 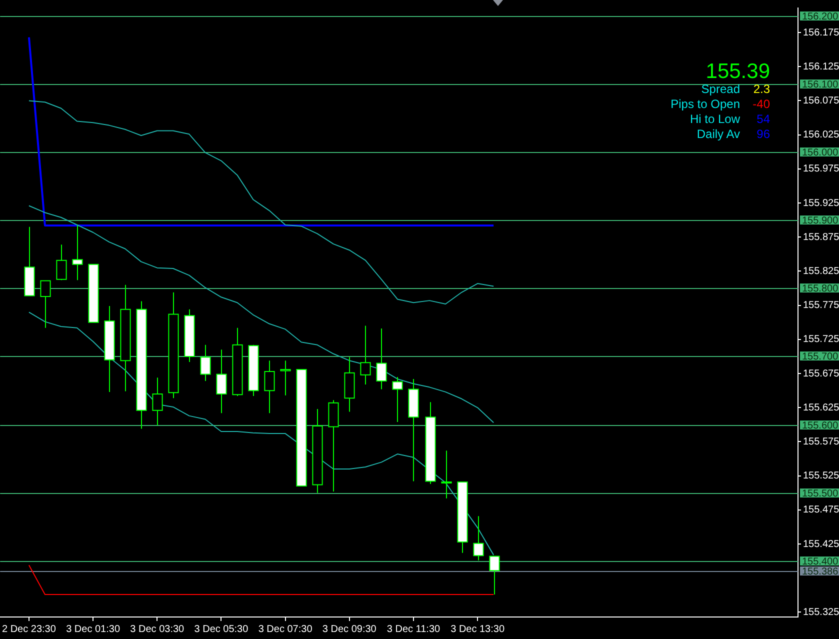 What do you see at coordinates (820, 220) in the screenshot?
I see `ref-line-label: 155.900` at bounding box center [820, 220].